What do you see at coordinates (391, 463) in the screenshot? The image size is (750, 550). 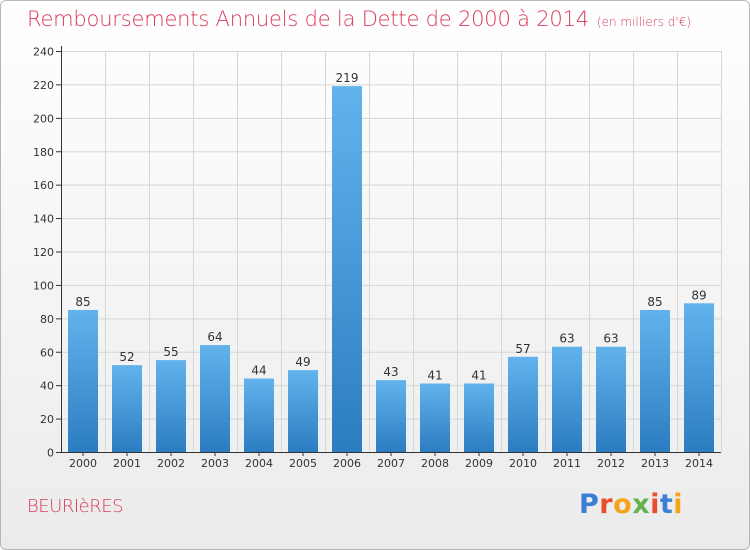 I see `x-tick-label: 2007` at bounding box center [391, 463].